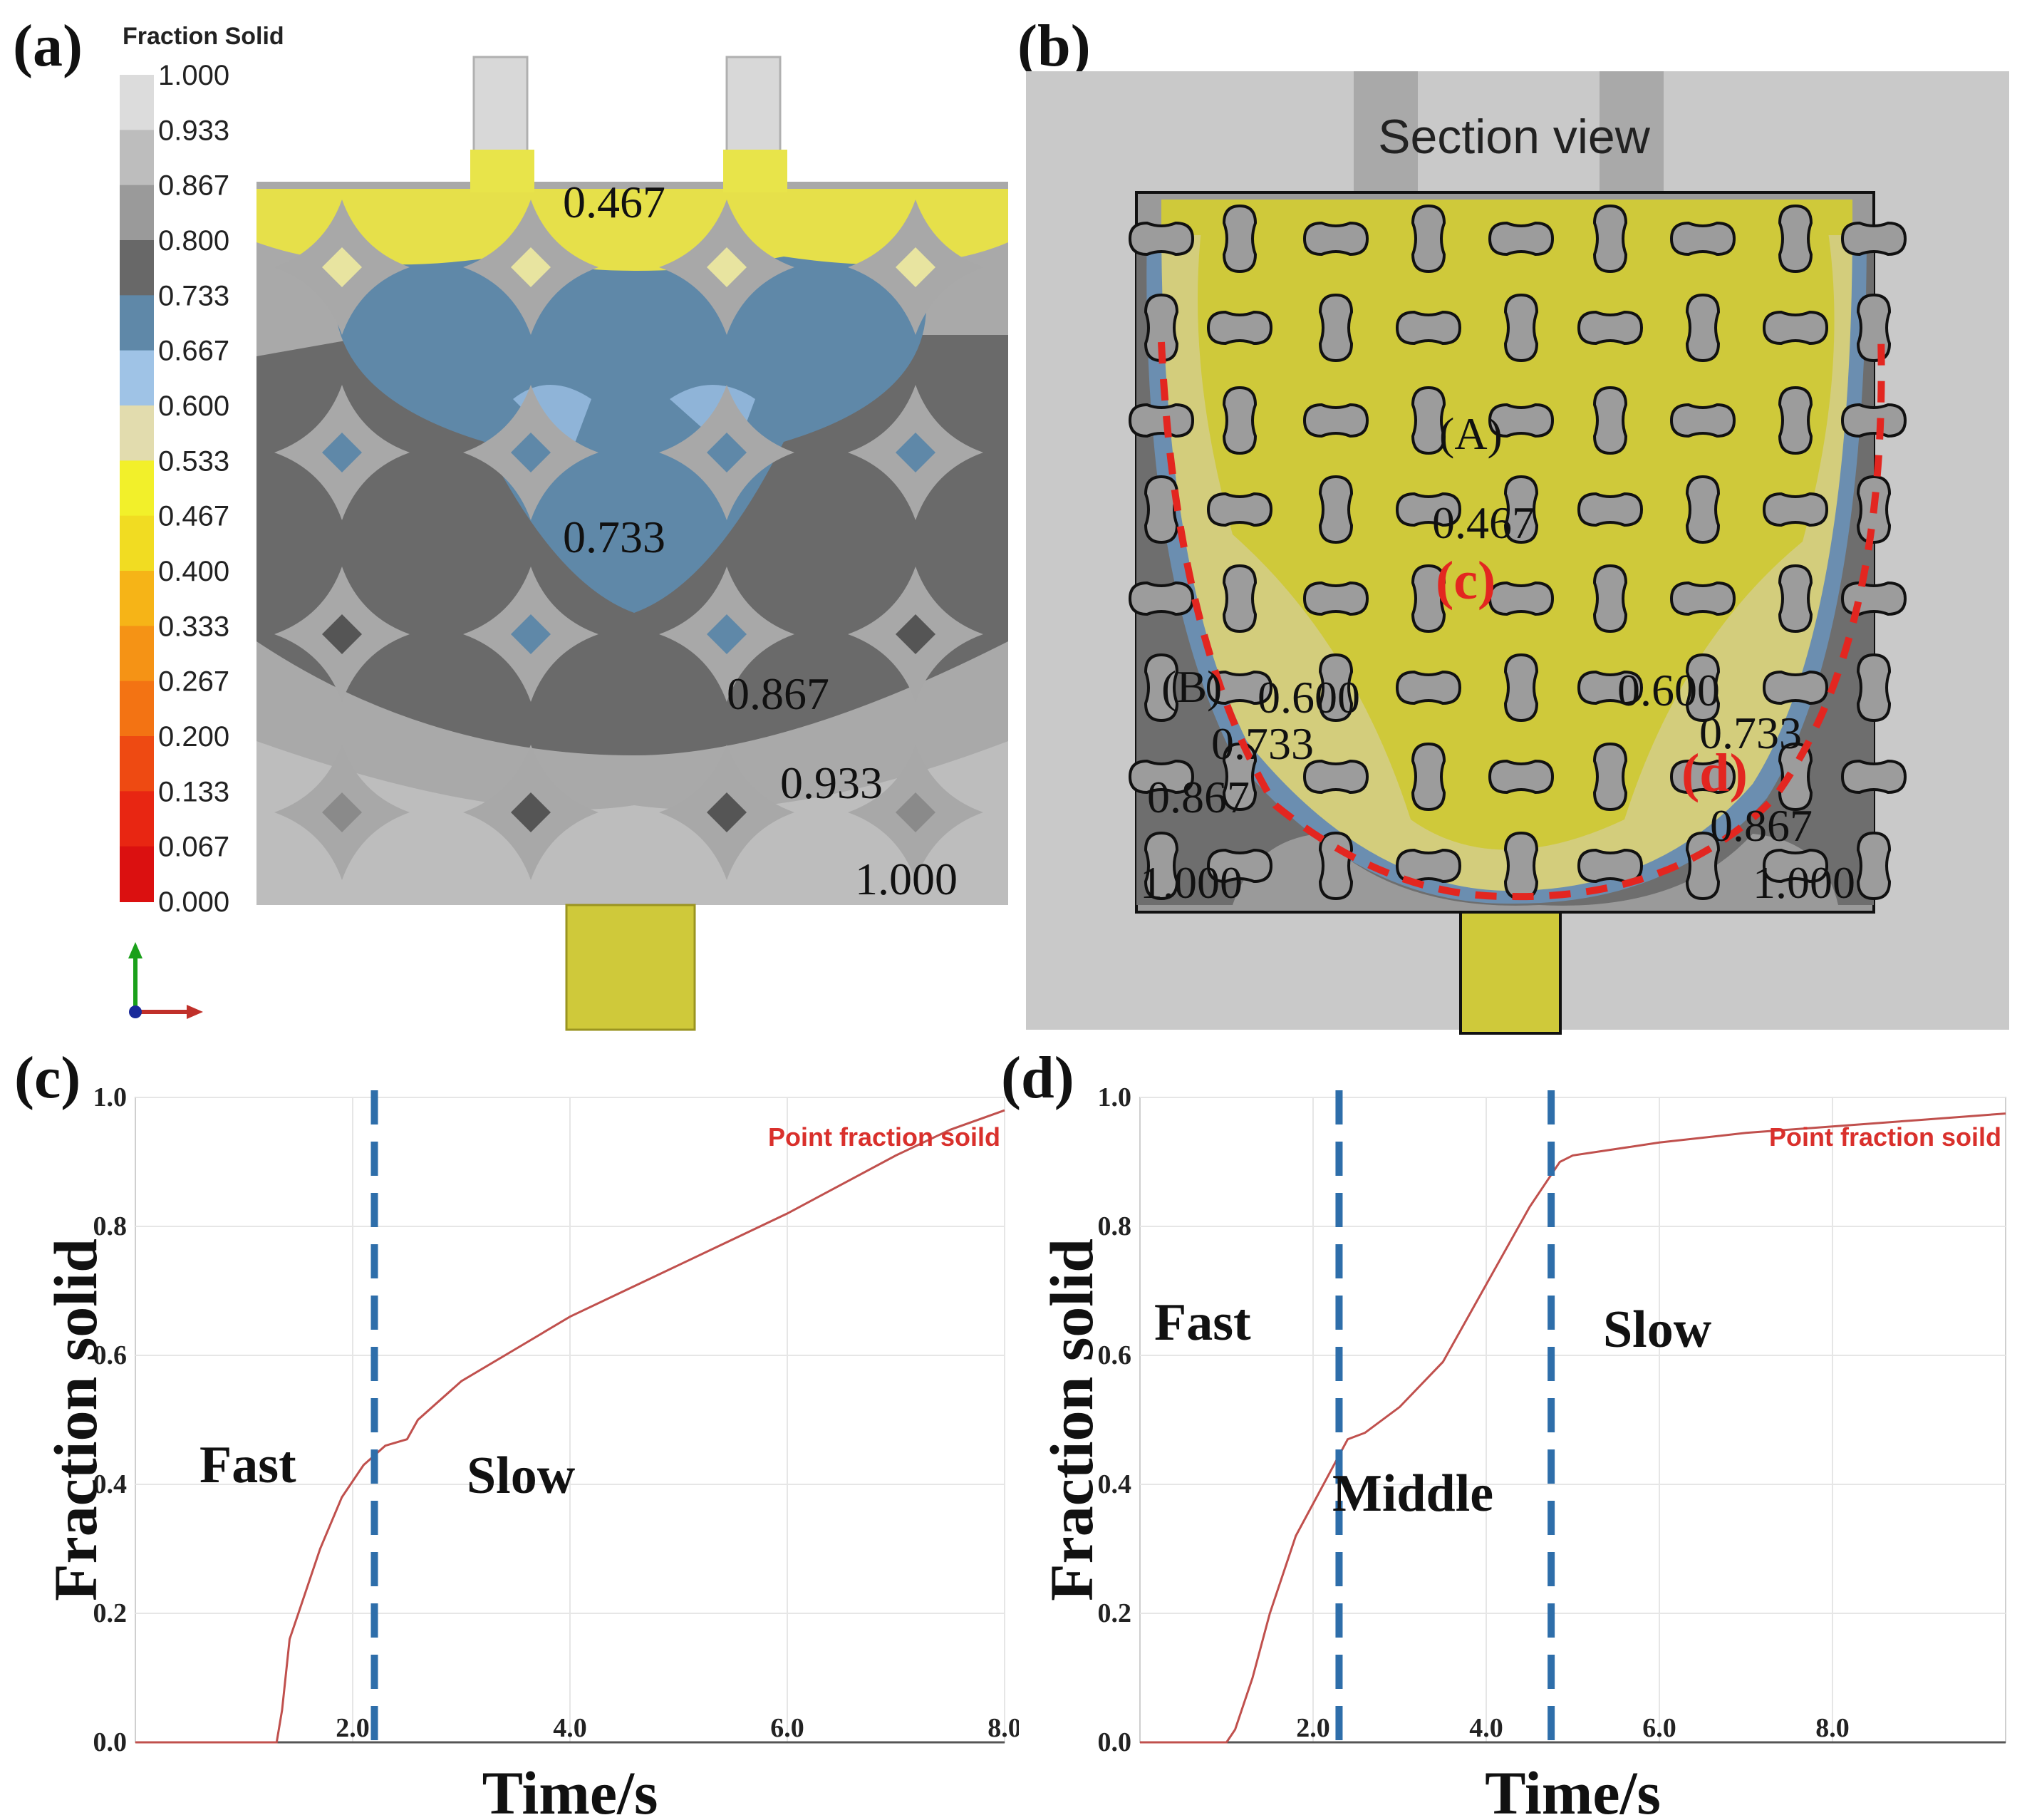 The width and height of the screenshot is (2027, 1820). Describe the element at coordinates (1762, 825) in the screenshot. I see `contour-right-0867: 0.867` at that location.